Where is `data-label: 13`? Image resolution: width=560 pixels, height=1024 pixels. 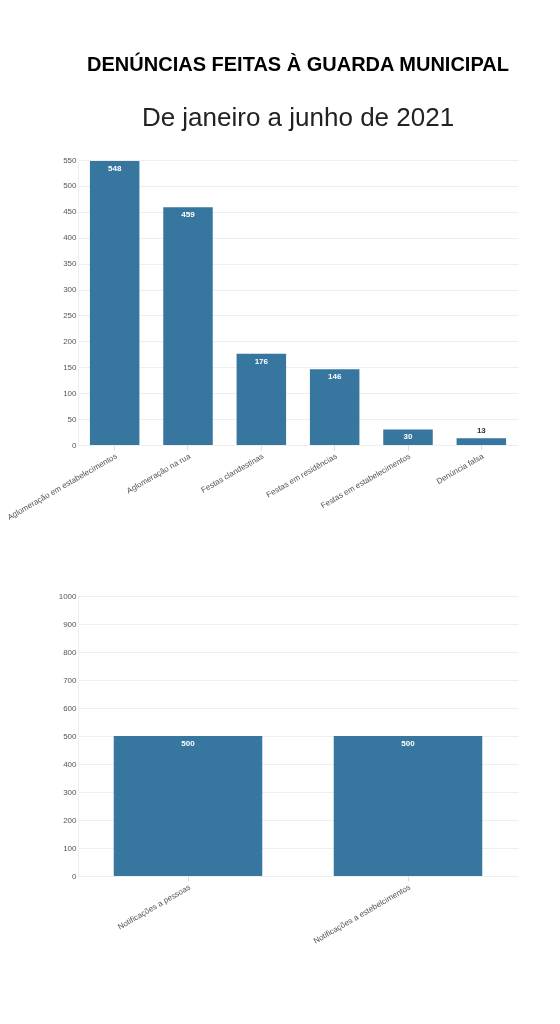
data-label: 13 is located at coordinates (481, 431).